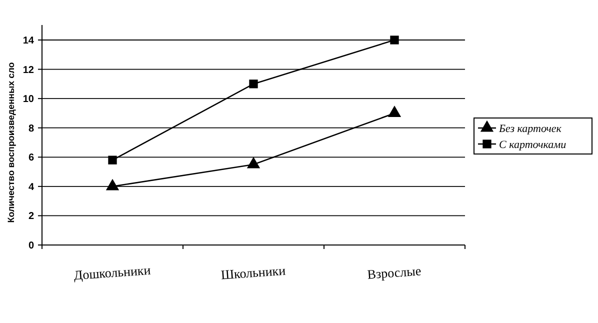 The image size is (598, 323). I want to click on y-axis-title: Количество воспроизведенных сло, so click(11, 142).